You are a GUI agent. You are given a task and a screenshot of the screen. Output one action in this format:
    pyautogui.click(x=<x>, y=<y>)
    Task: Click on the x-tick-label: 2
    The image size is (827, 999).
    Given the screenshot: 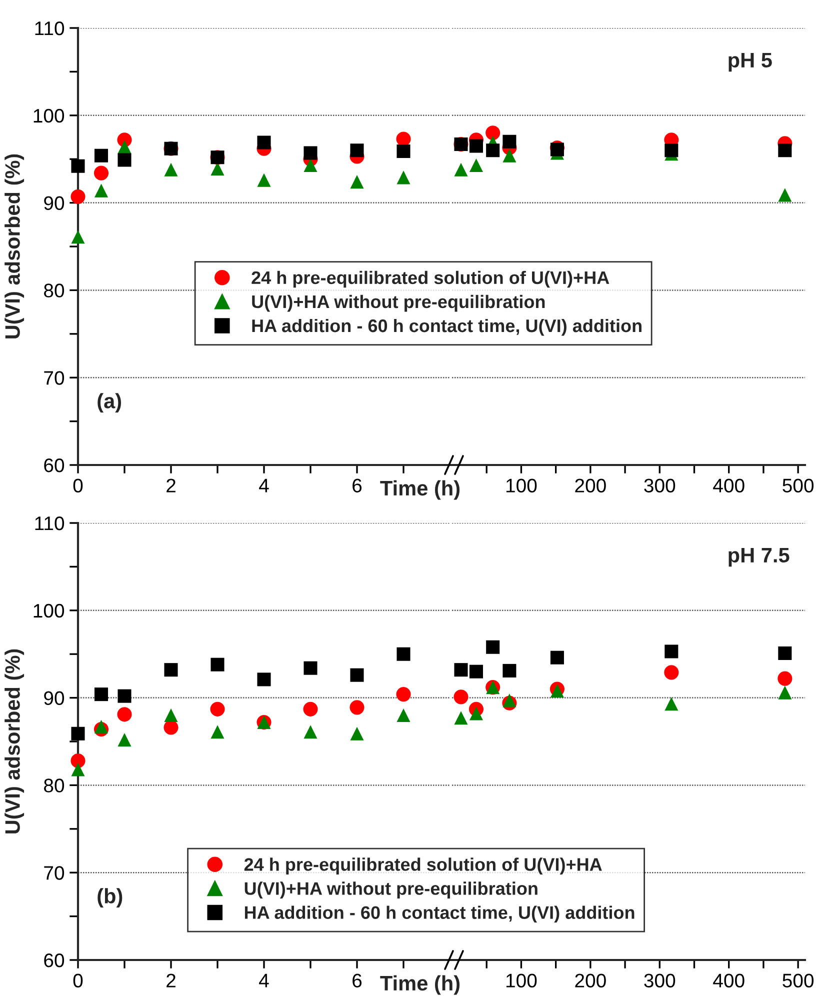 What is the action you would take?
    pyautogui.click(x=171, y=485)
    